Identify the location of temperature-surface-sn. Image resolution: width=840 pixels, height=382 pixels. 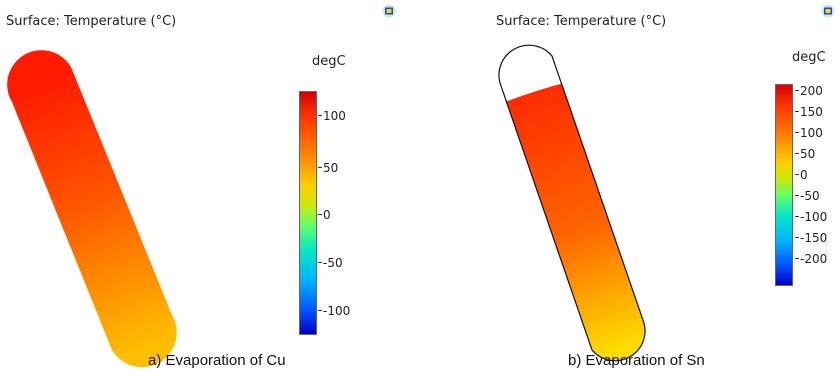
(572, 203).